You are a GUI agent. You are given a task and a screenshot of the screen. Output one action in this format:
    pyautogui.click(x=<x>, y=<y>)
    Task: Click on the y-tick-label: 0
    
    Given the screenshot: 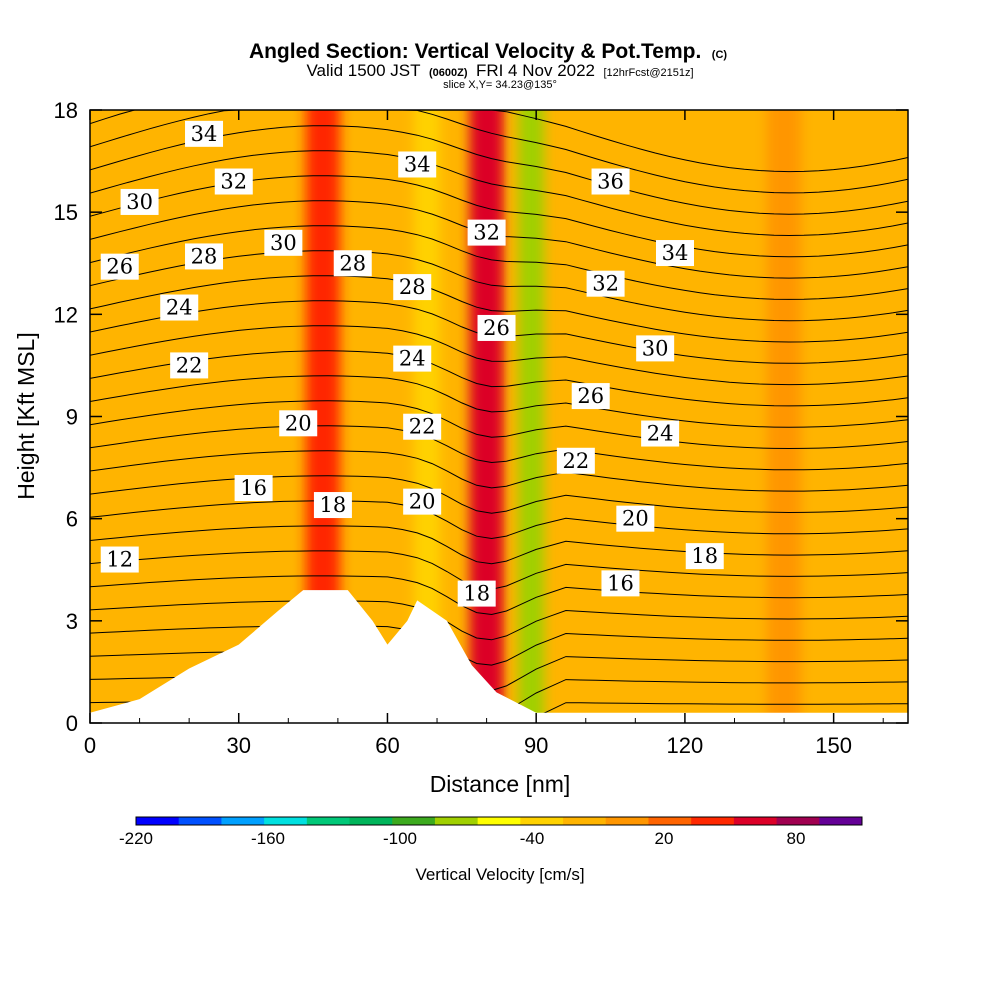 What is the action you would take?
    pyautogui.click(x=72, y=723)
    